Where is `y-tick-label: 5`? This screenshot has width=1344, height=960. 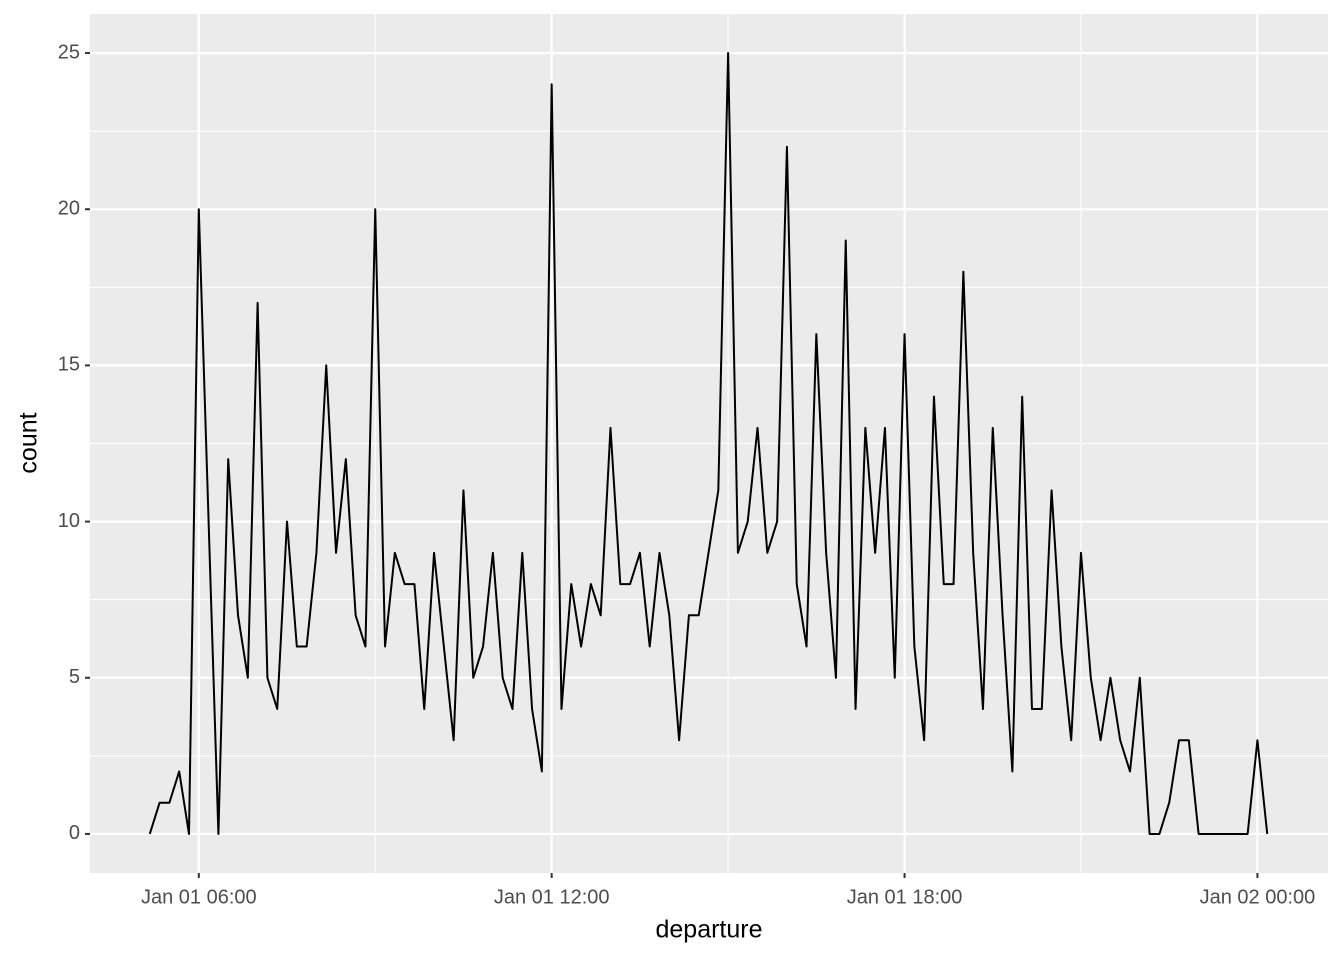
y-tick-label: 5 is located at coordinates (74, 677).